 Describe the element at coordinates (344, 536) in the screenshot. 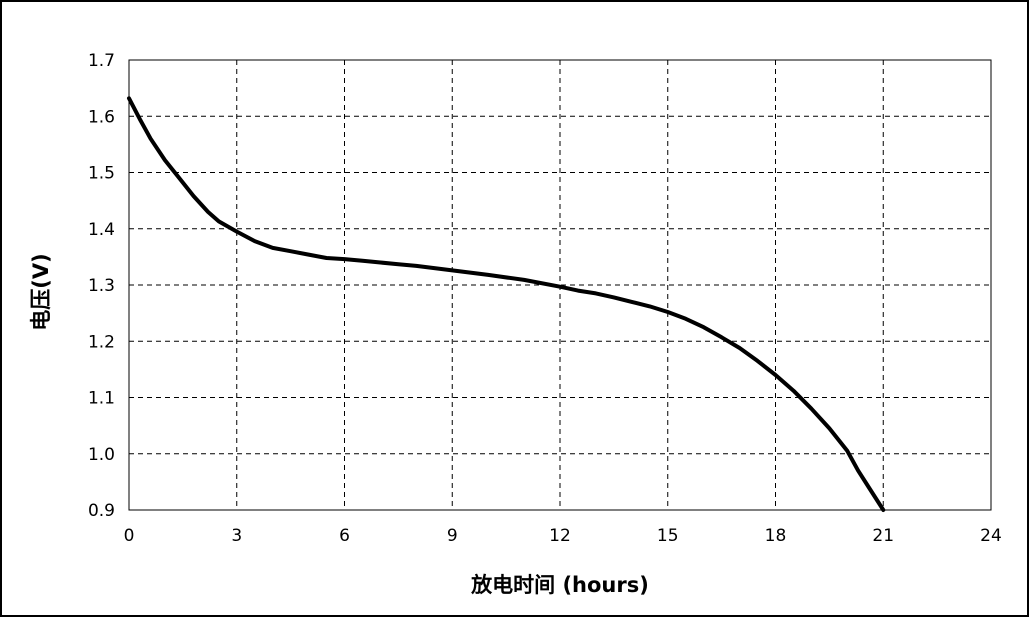

I see `x-tick-label: 6` at that location.